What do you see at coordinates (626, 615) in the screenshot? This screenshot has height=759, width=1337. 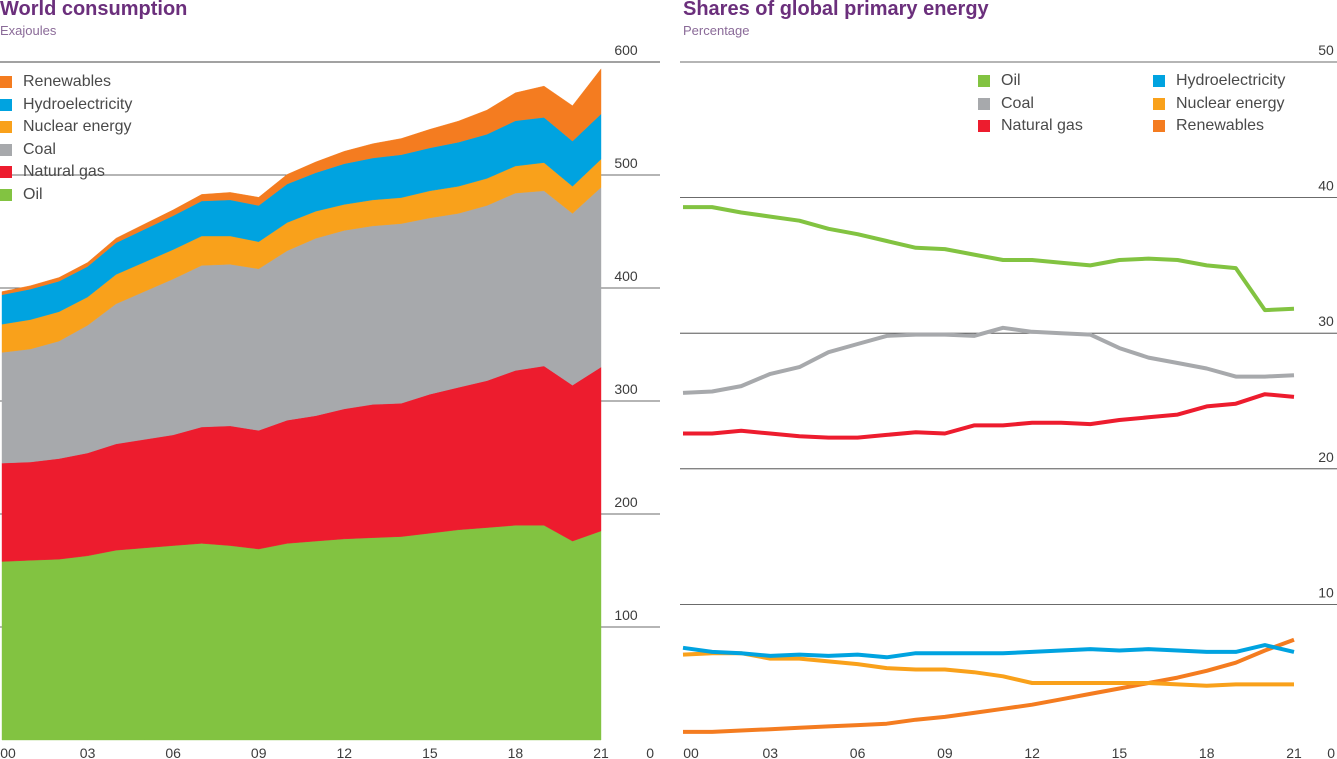 I see `y-tick-label: 100` at bounding box center [626, 615].